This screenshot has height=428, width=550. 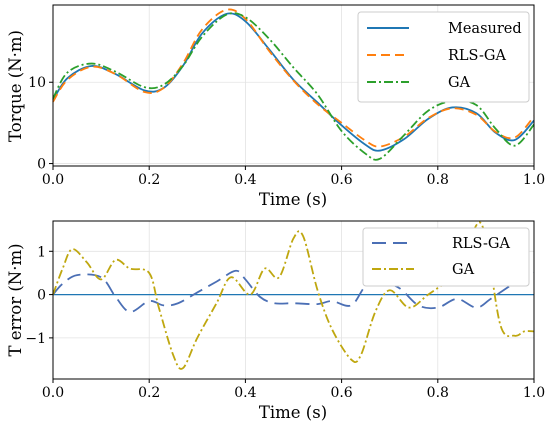 What do you see at coordinates (53, 393) in the screenshot?
I see `error-xtick-label-0: 0.0` at bounding box center [53, 393].